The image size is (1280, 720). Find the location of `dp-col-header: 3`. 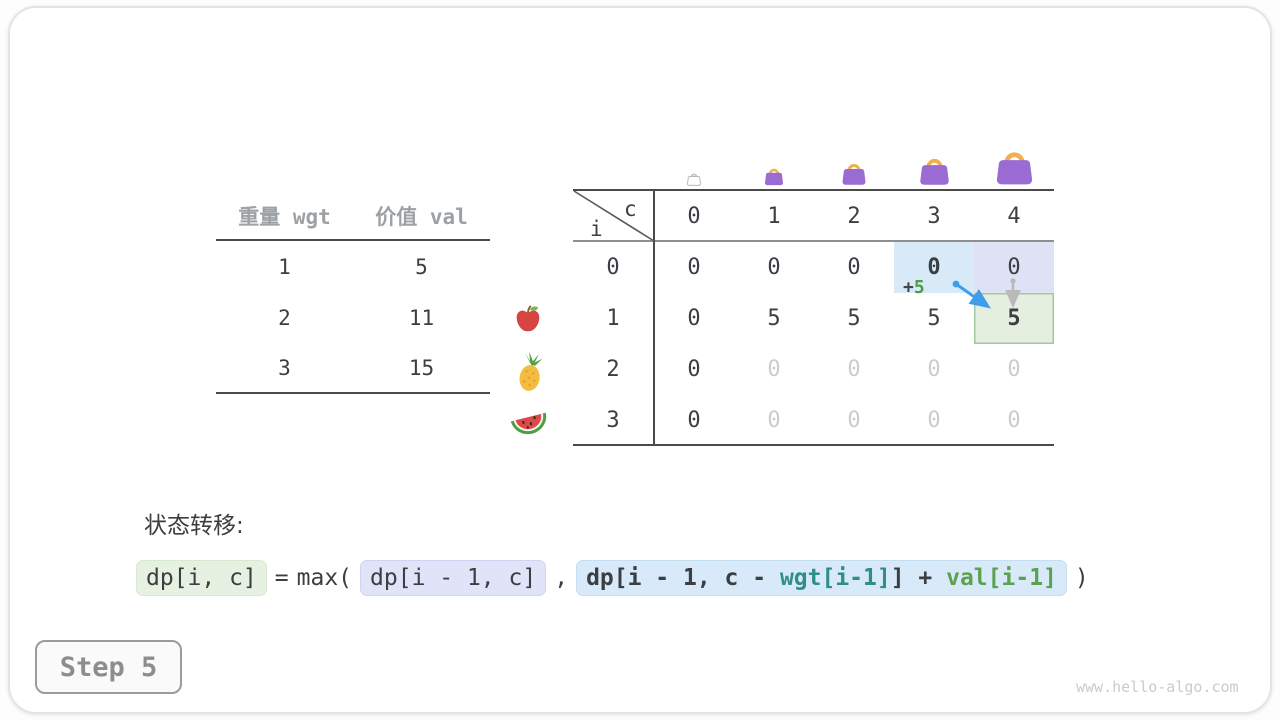

dp-col-header: 3 is located at coordinates (934, 216).